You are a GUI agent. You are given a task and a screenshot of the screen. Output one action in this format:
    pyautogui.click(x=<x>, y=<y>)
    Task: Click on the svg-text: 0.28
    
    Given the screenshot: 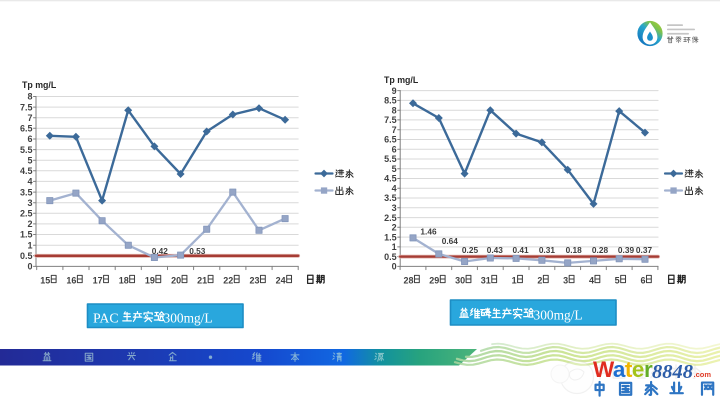 What is the action you would take?
    pyautogui.click(x=600, y=250)
    